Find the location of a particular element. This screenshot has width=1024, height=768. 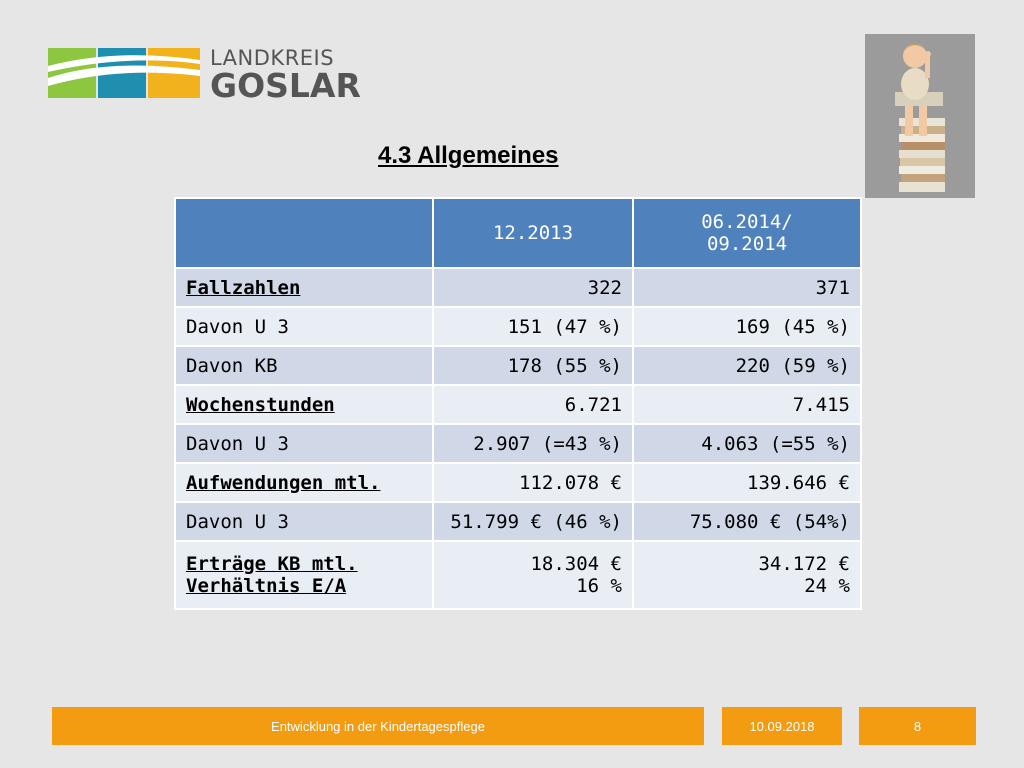

table-row: Fallzahlen 322 371 is located at coordinates (518, 287).